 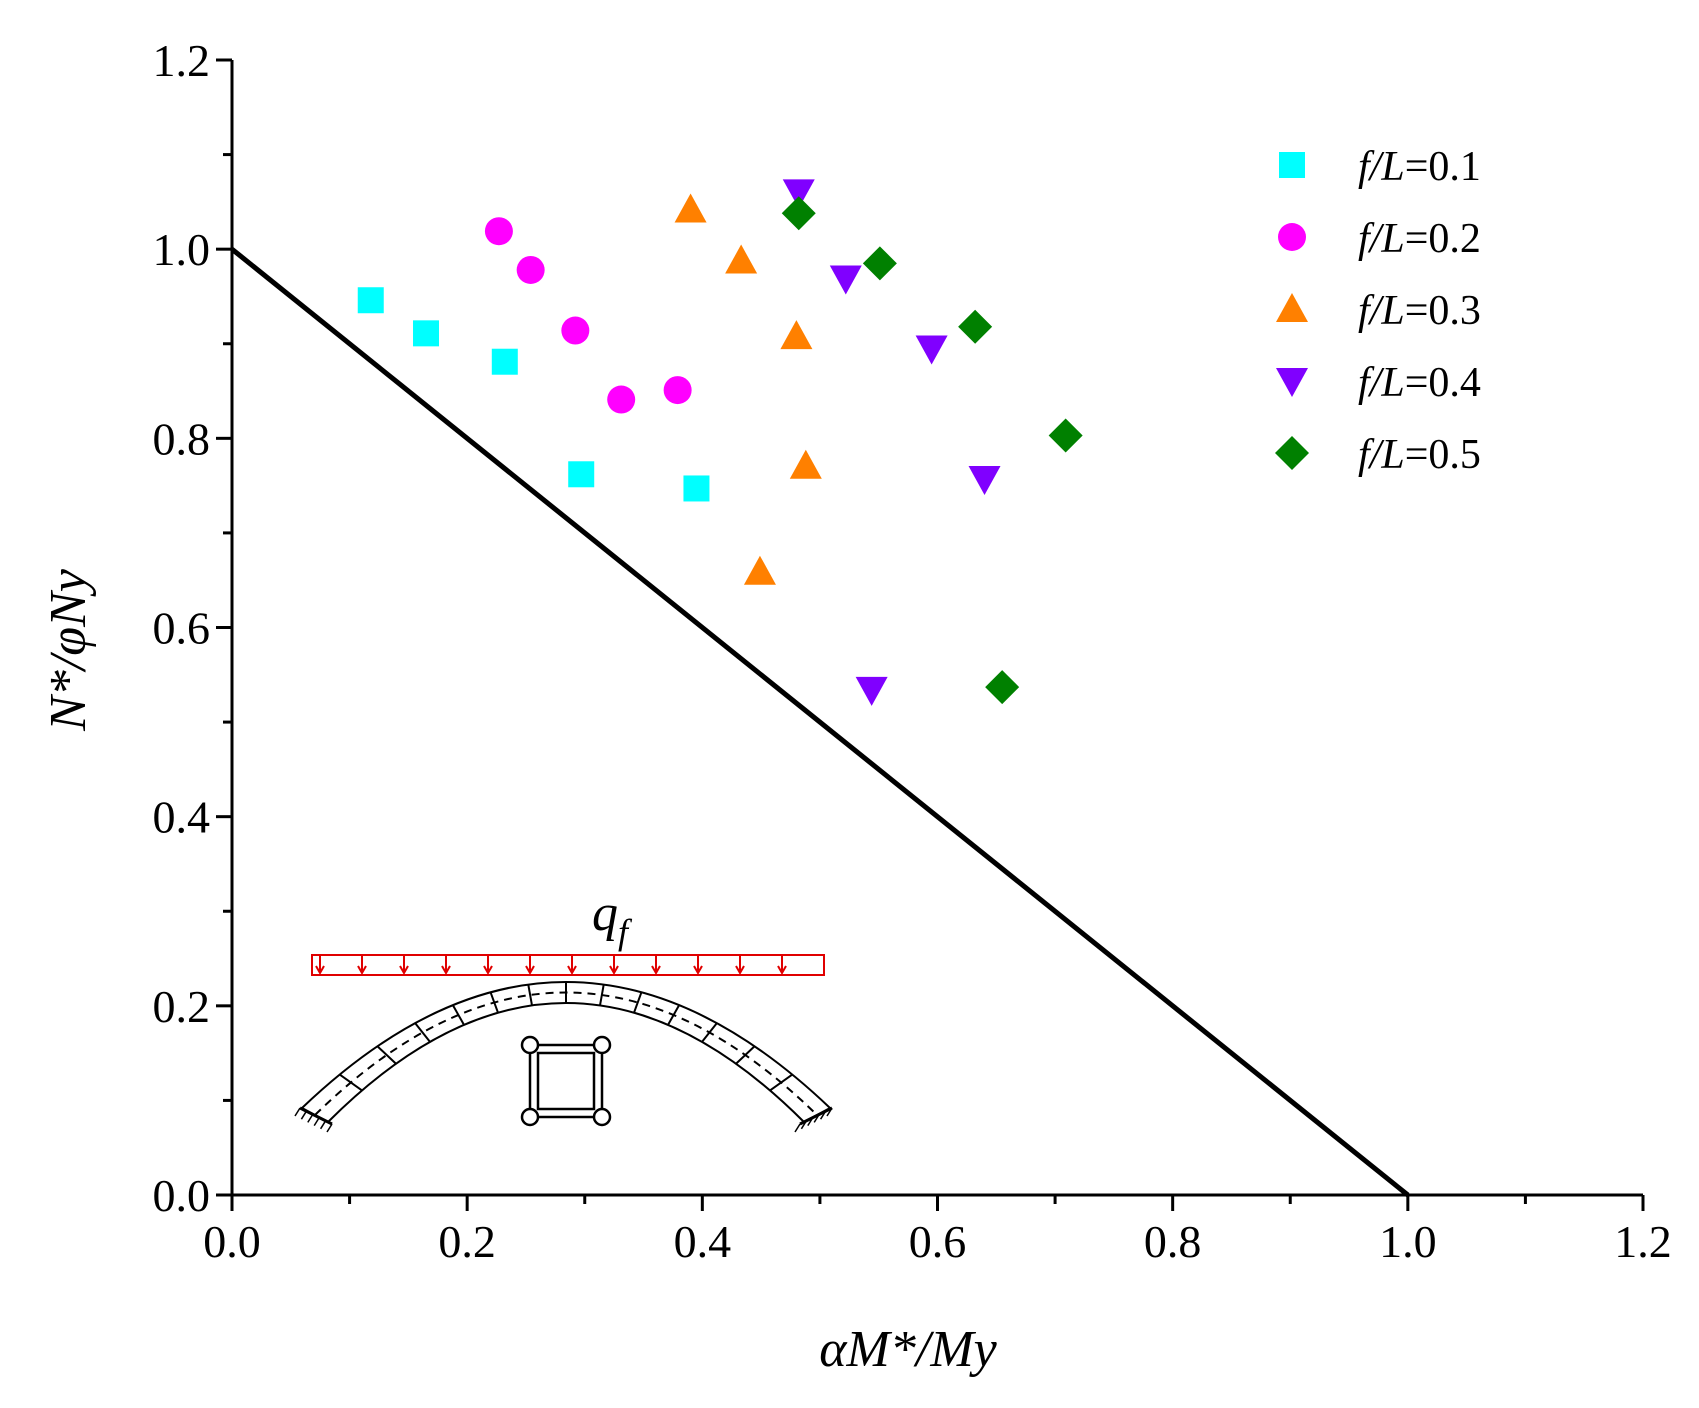 What do you see at coordinates (1443, 167) in the screenshot?
I see `legend-label-value: =0.1` at bounding box center [1443, 167].